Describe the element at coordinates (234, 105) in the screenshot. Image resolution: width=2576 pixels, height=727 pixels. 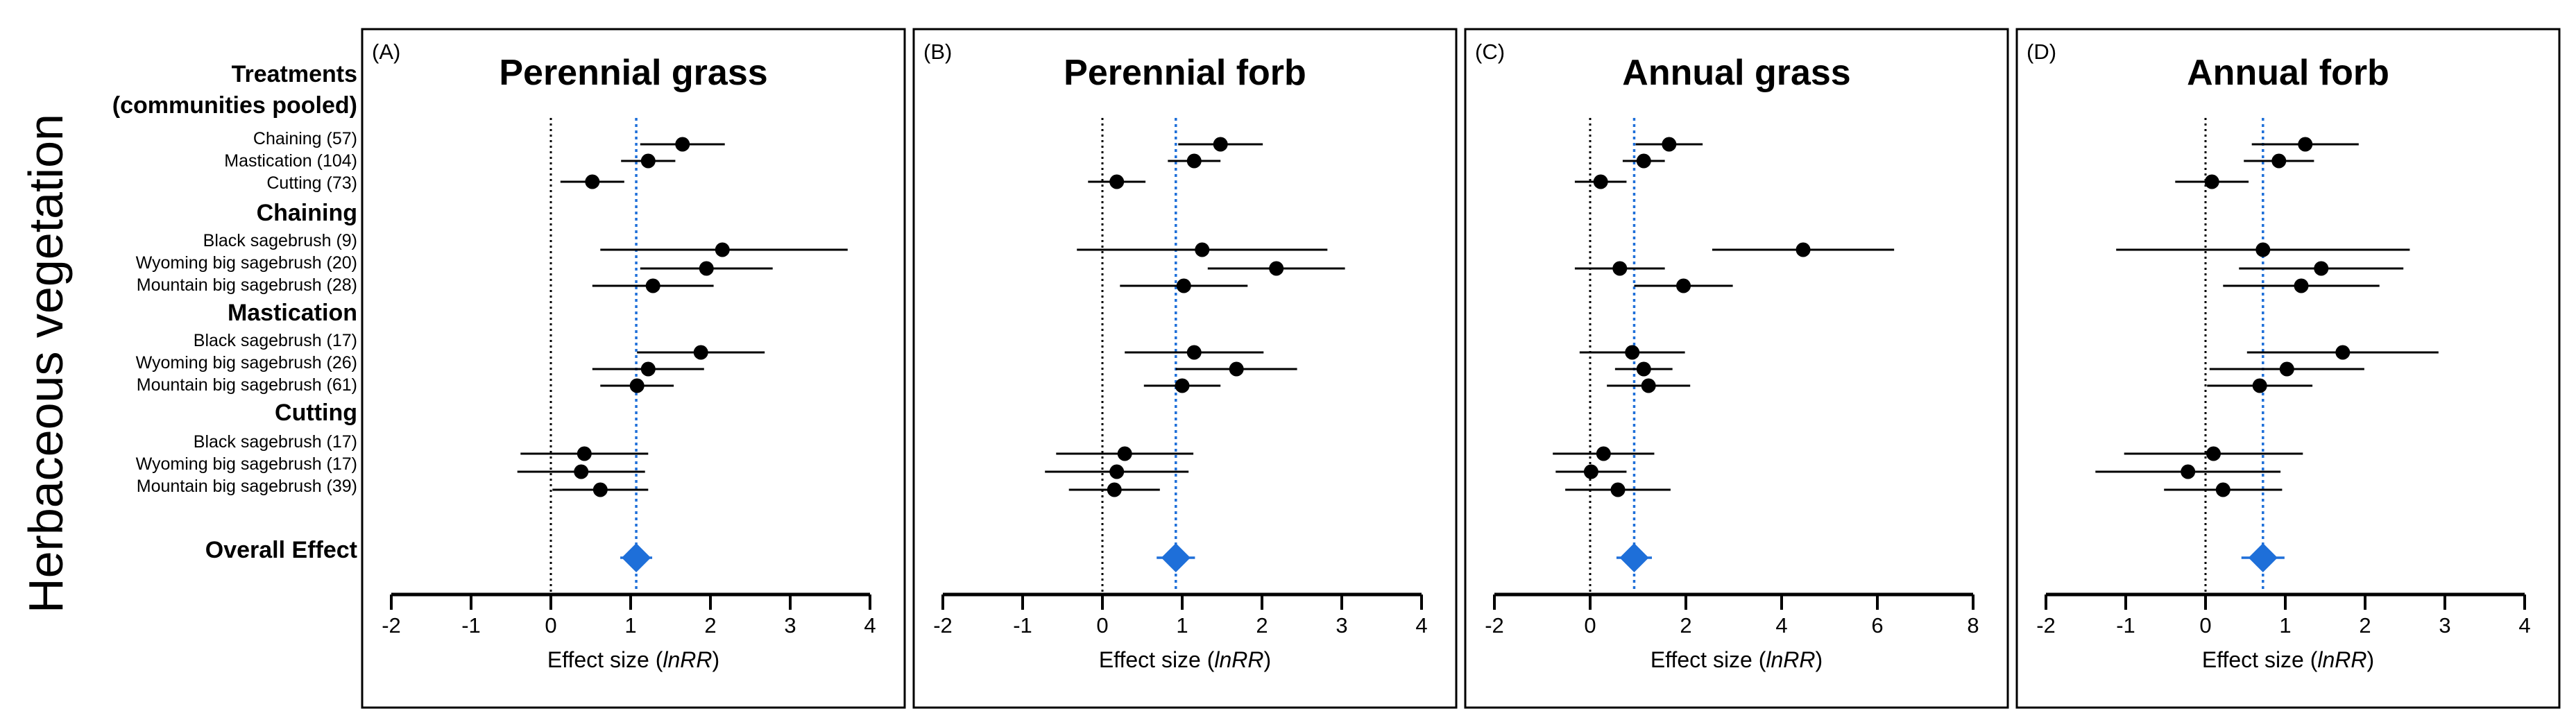
I see `row-header-communities: (communities pooled)` at that location.